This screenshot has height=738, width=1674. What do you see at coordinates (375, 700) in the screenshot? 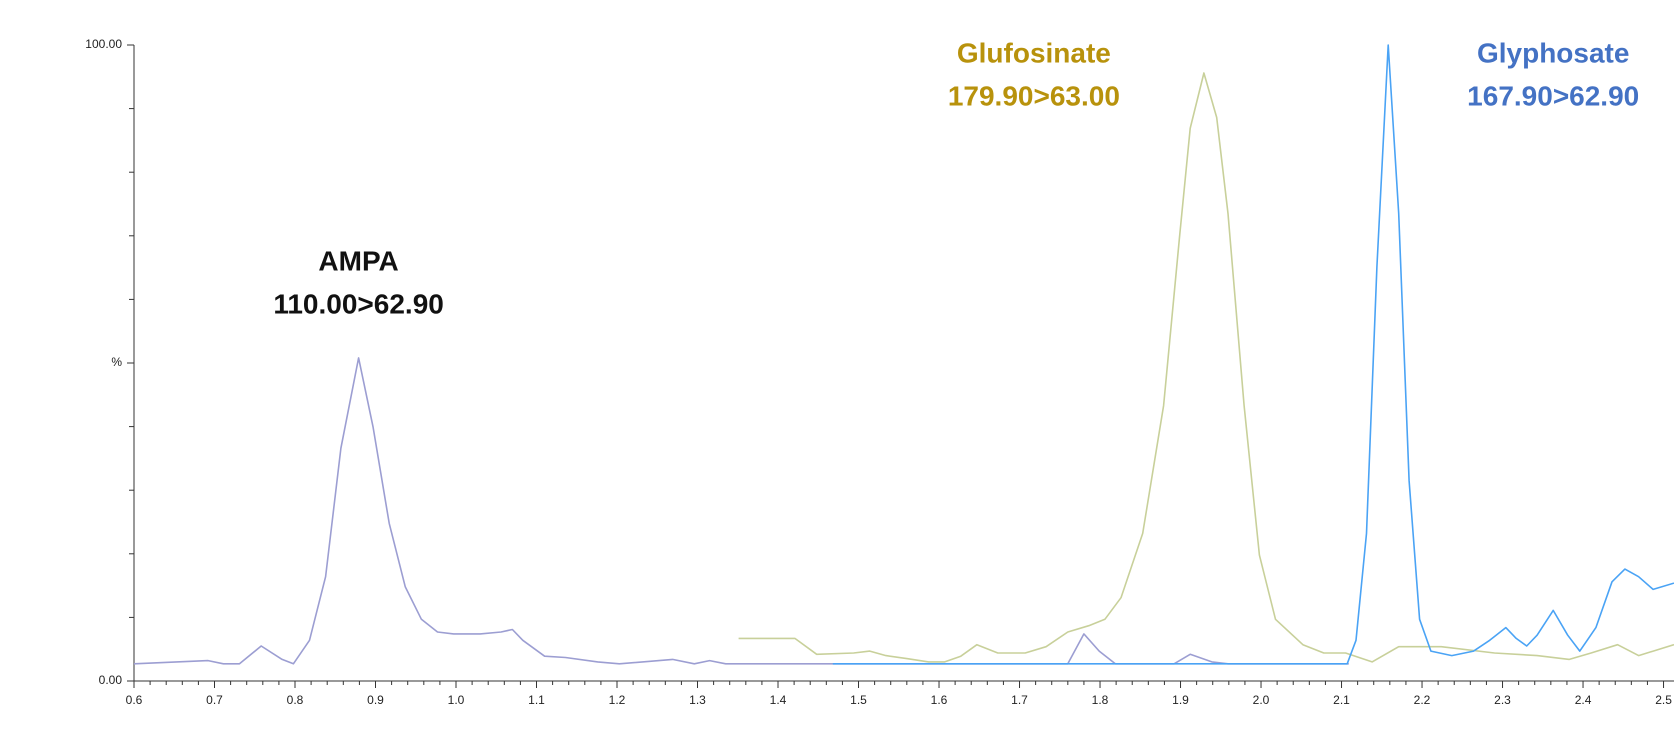
I see `x-tick-label: 0.9` at bounding box center [375, 700].